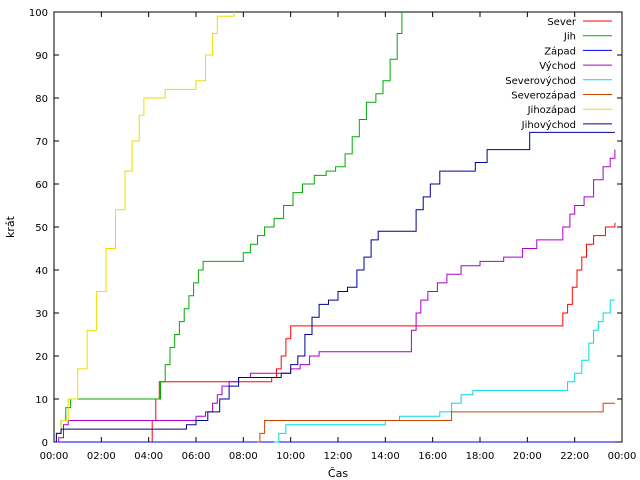  I want to click on x-tick-label: 20:00, so click(527, 456).